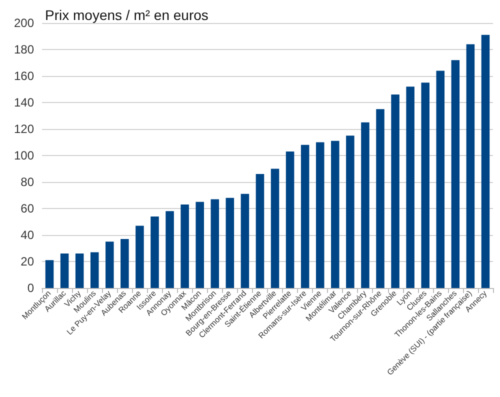  What do you see at coordinates (24, 103) in the screenshot?
I see `y-tick-label: 140` at bounding box center [24, 103].